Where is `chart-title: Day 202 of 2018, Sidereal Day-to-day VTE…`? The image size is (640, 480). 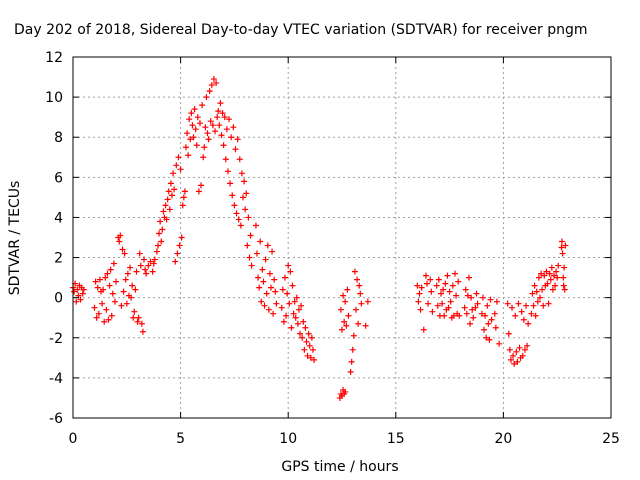 chart-title: Day 202 of 2018, Sidereal Day-to-day VTE… is located at coordinates (301, 30).